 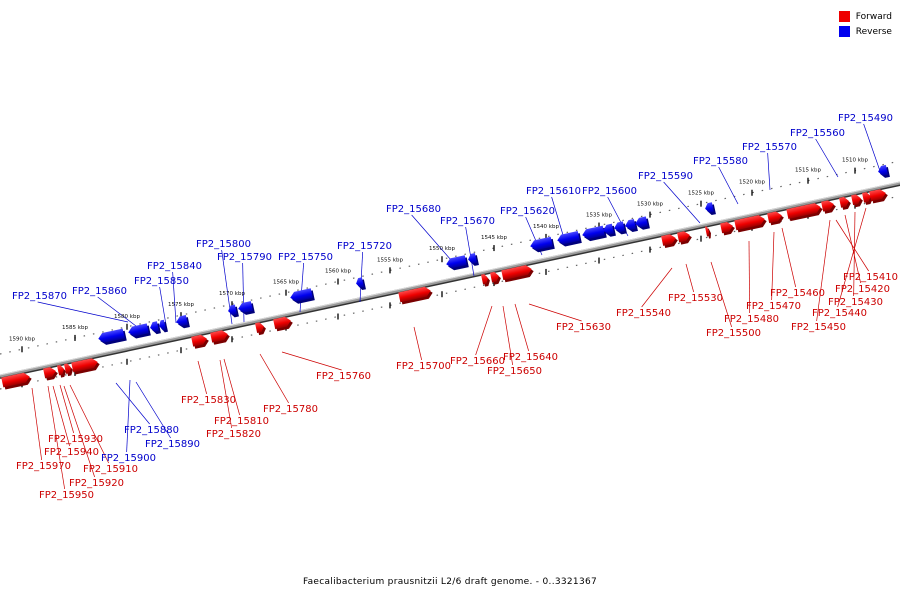 What do you see at coordinates (695, 298) in the screenshot?
I see `forward-gene-label: FP2_15530` at bounding box center [695, 298].